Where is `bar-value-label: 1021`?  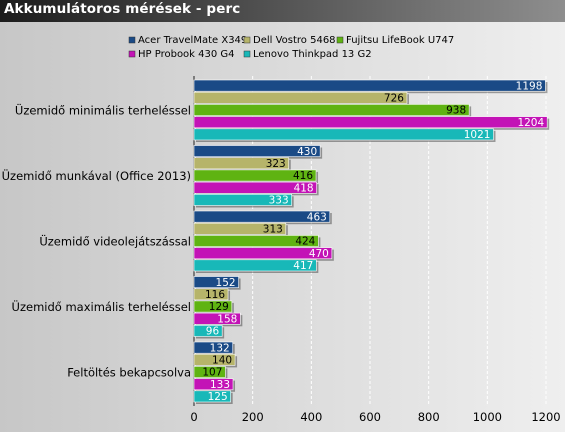
bar-value-label: 1021 is located at coordinates (477, 135).